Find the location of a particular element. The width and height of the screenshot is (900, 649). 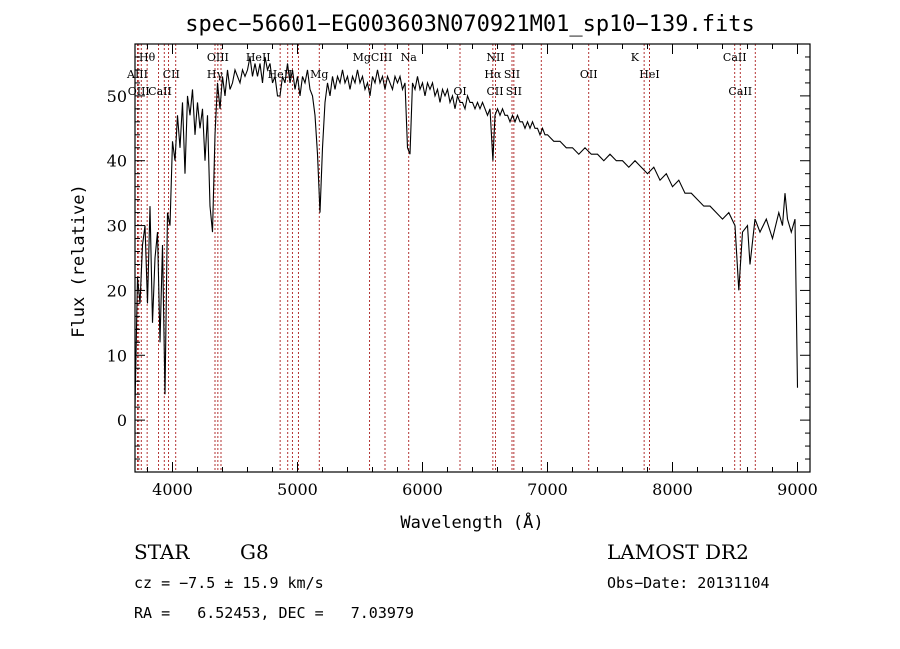

spectral-line-label: K is located at coordinates (635, 57).